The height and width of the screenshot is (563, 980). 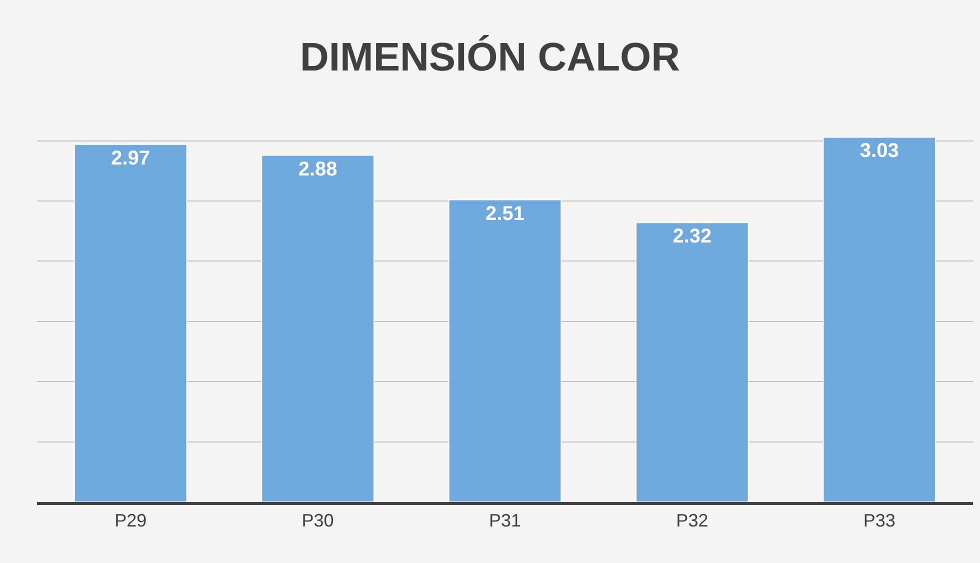 I want to click on data-label: 2.51, so click(x=505, y=213).